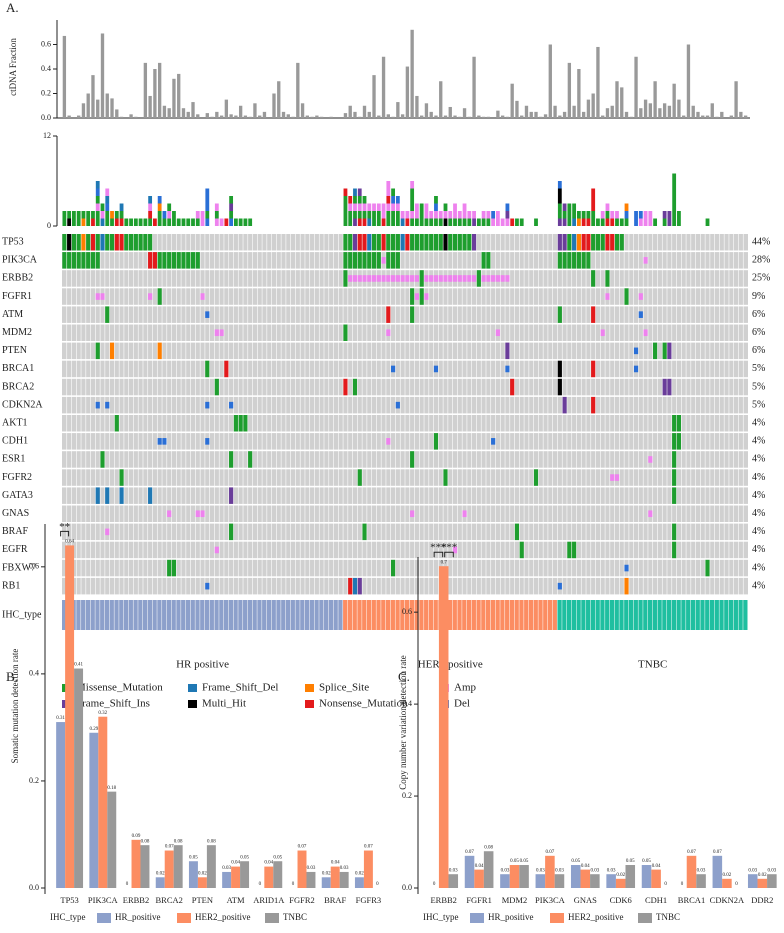  What do you see at coordinates (758, 585) in the screenshot?
I see `pct-label: 4%` at bounding box center [758, 585].